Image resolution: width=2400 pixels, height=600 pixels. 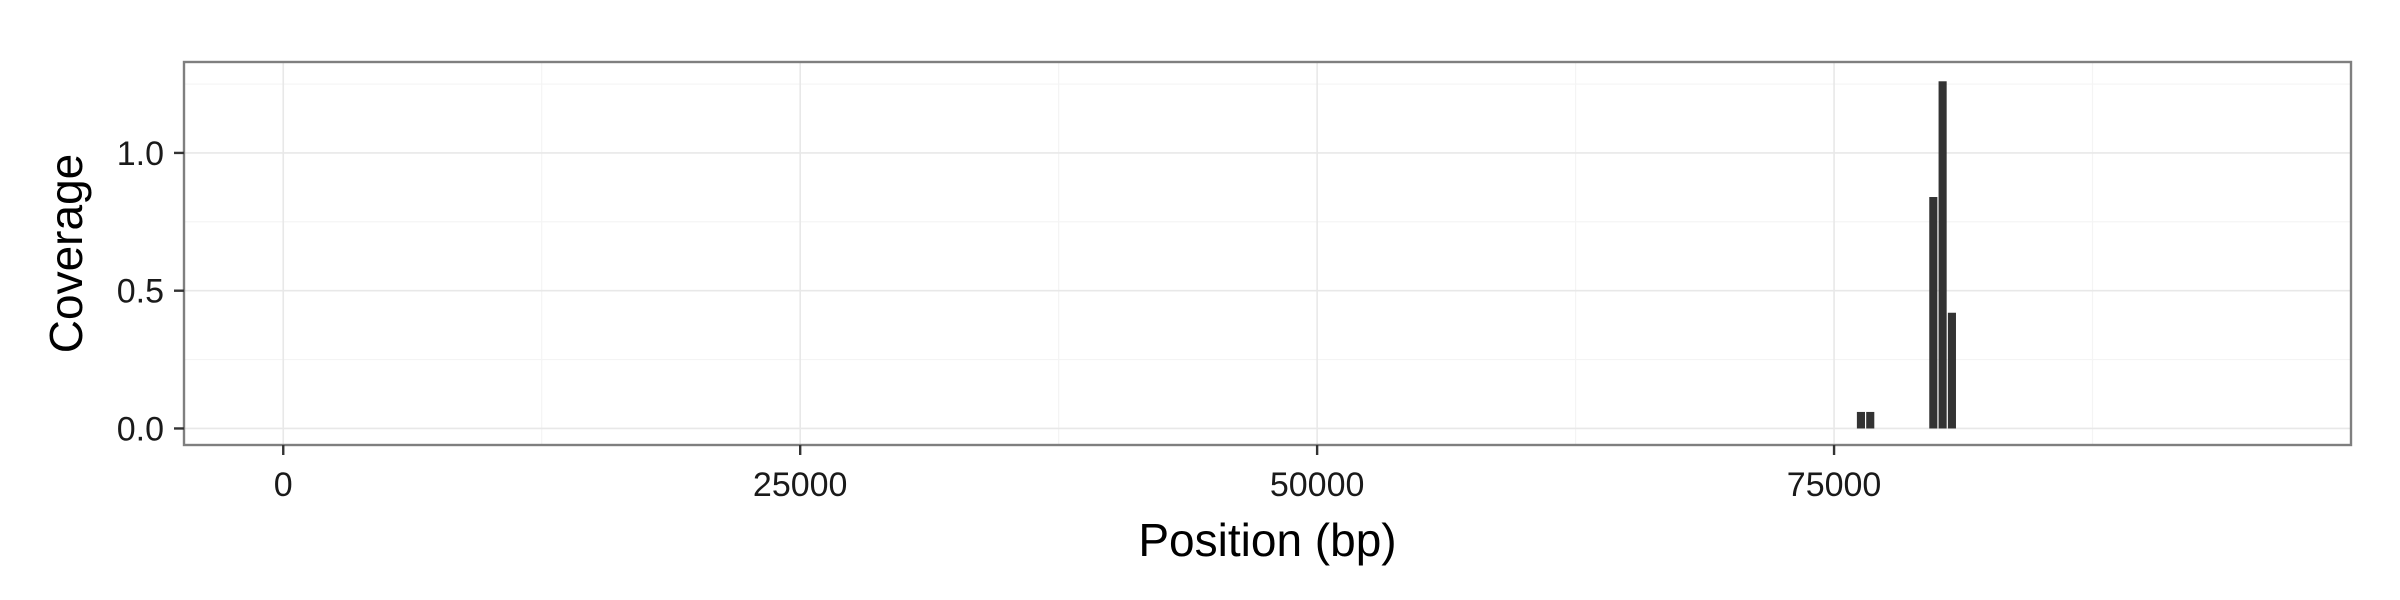 I want to click on y-axis-title: Coverage, so click(x=66, y=253).